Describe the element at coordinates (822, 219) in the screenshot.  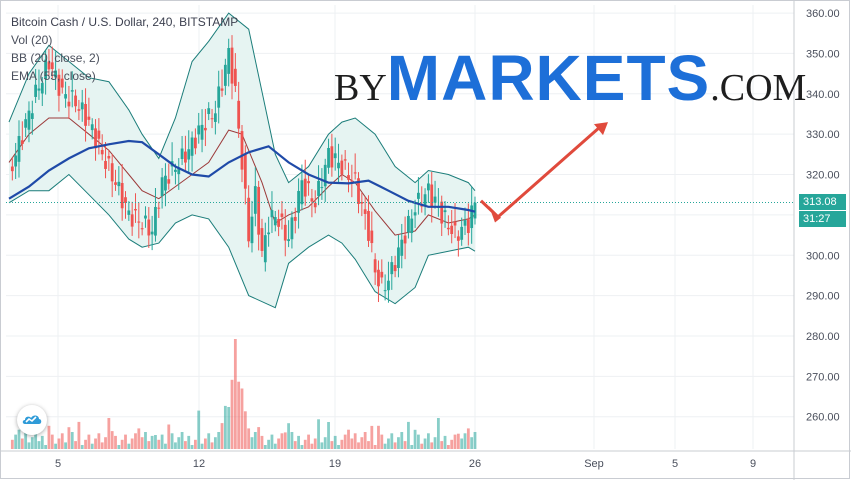
I see `bar-countdown-tag: 31:27` at that location.